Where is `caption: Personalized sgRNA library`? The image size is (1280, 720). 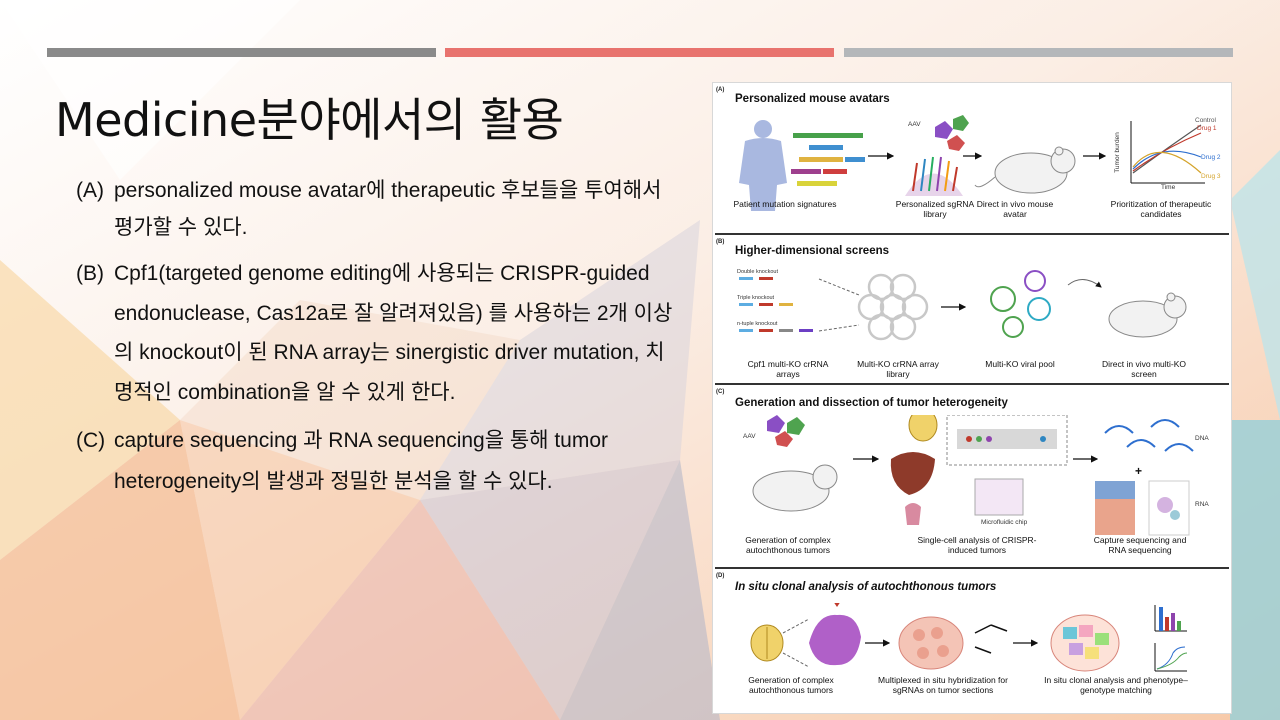
caption: Personalized sgRNA library is located at coordinates (935, 209).